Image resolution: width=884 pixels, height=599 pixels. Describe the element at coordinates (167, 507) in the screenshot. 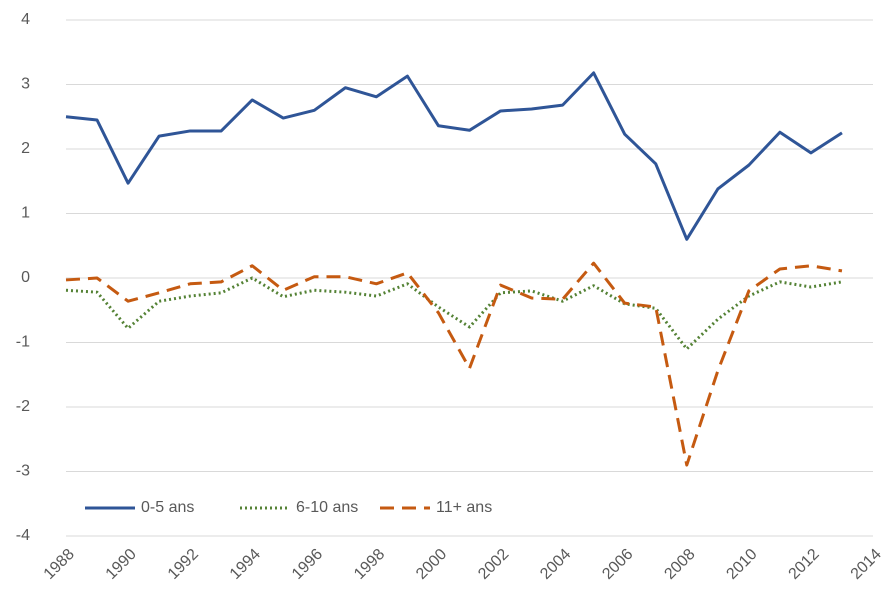

I see `legend-label: 0-5 ans` at that location.